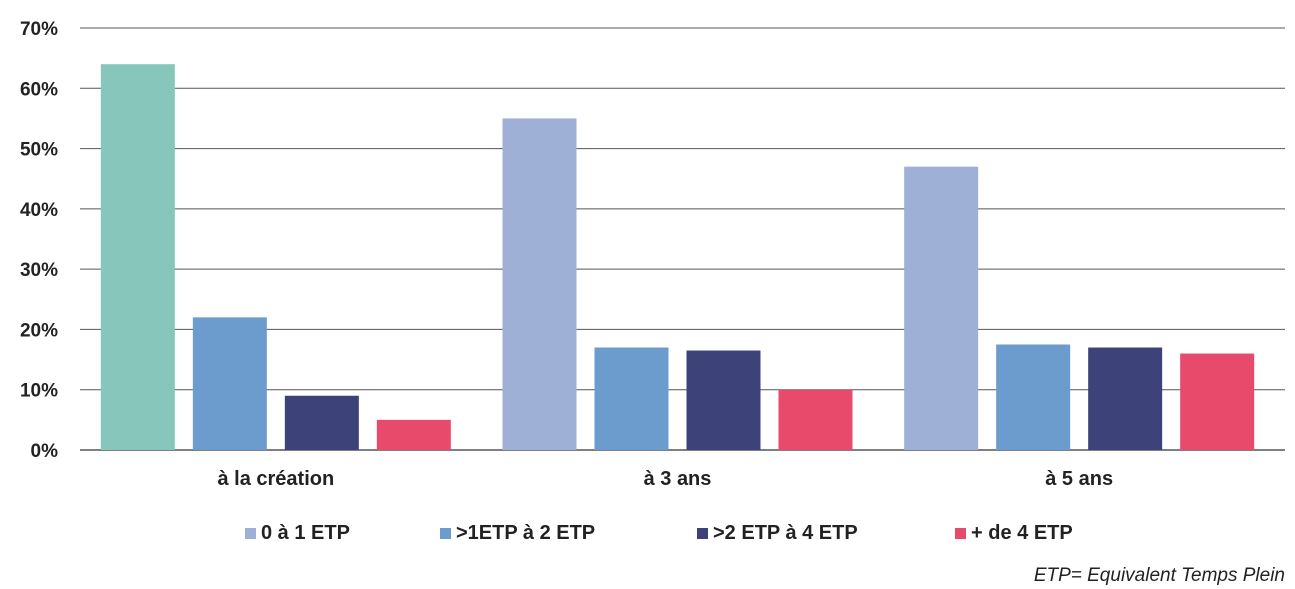  I want to click on y-tick-label: 10%, so click(39, 391).